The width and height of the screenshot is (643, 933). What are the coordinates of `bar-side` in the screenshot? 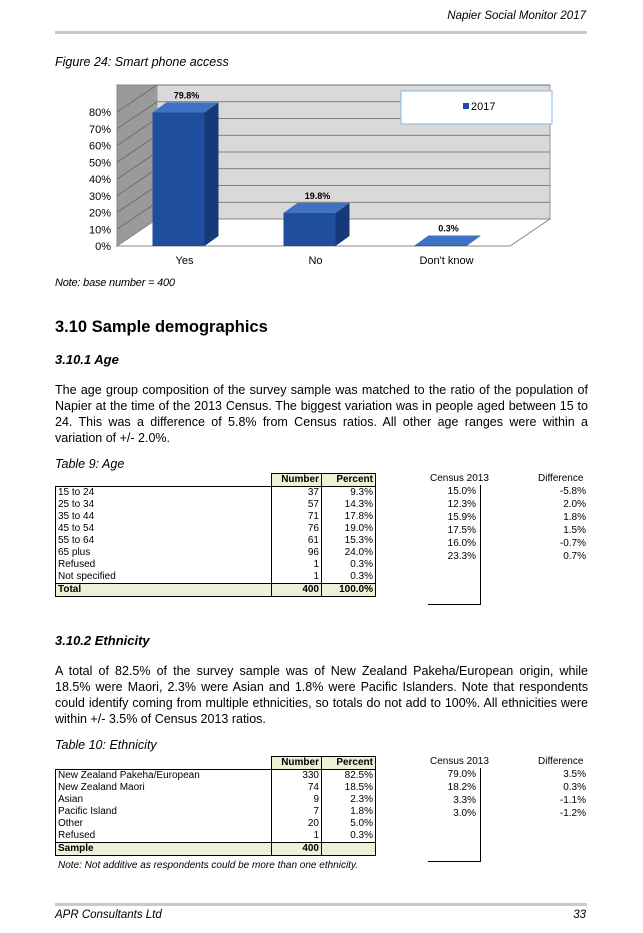 It's located at (212, 174).